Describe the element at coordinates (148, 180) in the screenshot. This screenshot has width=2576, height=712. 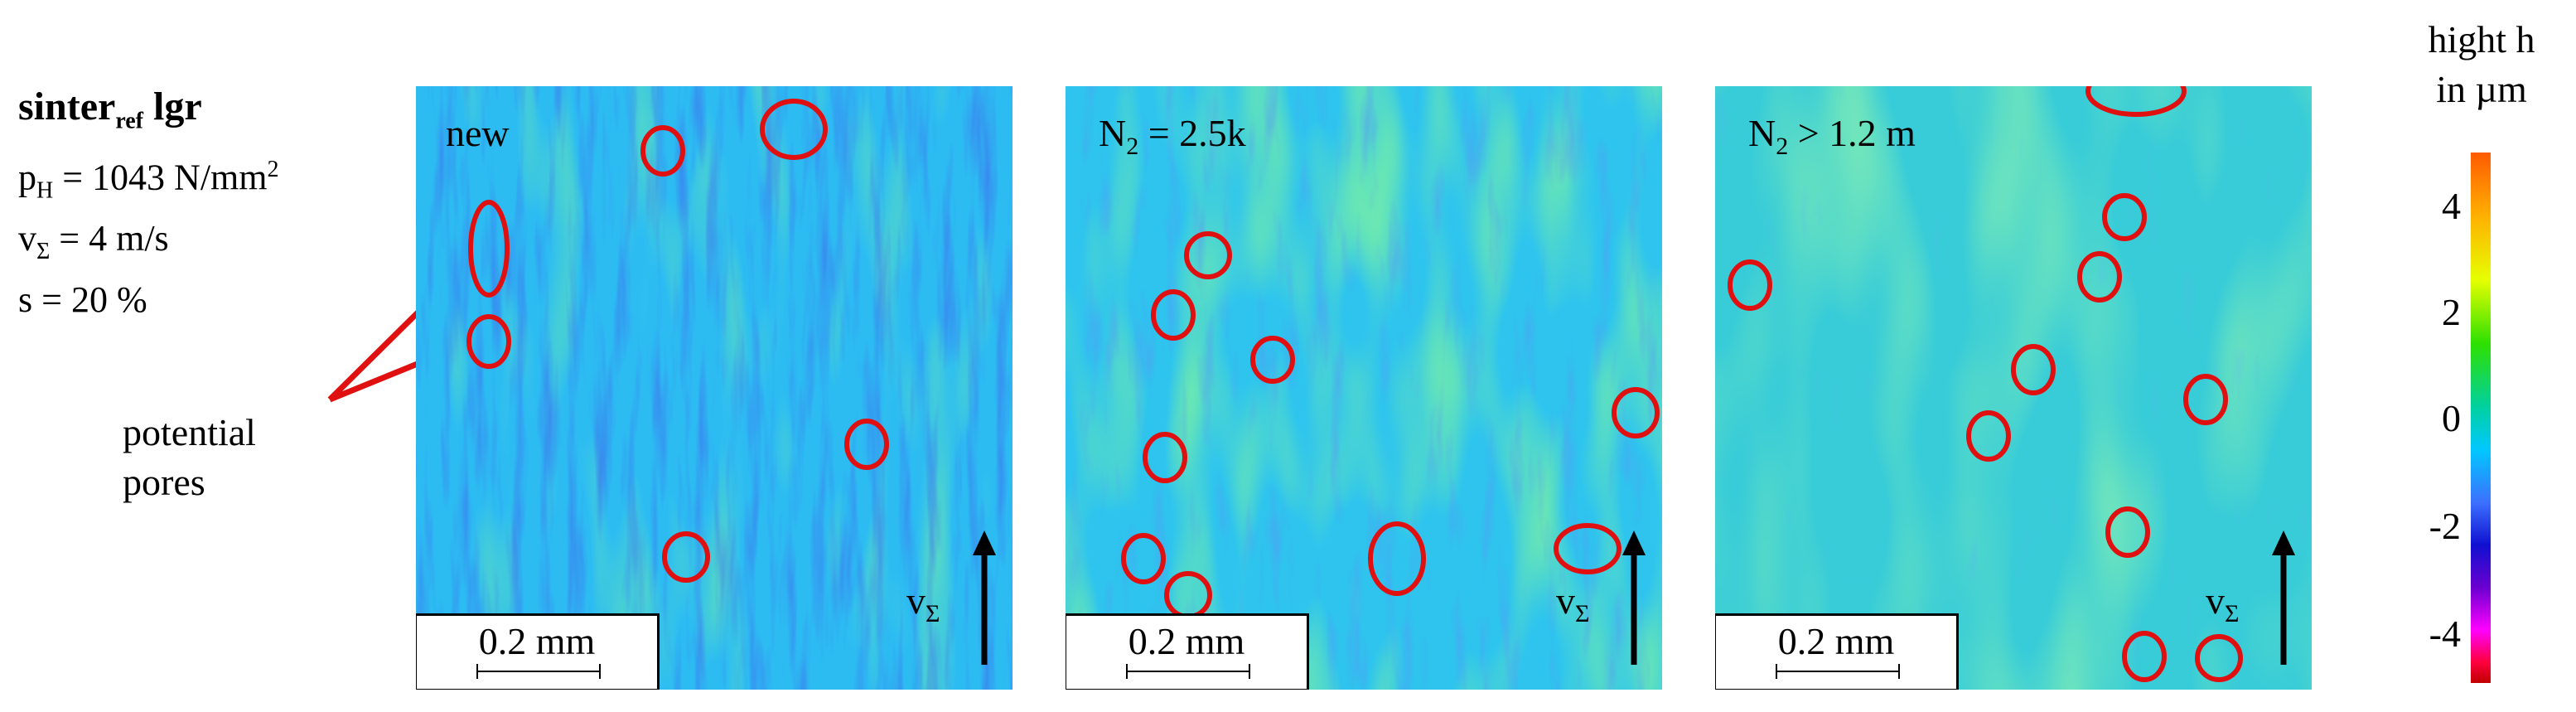
I see `pressure-line: pH = 1043 N/mm2` at that location.